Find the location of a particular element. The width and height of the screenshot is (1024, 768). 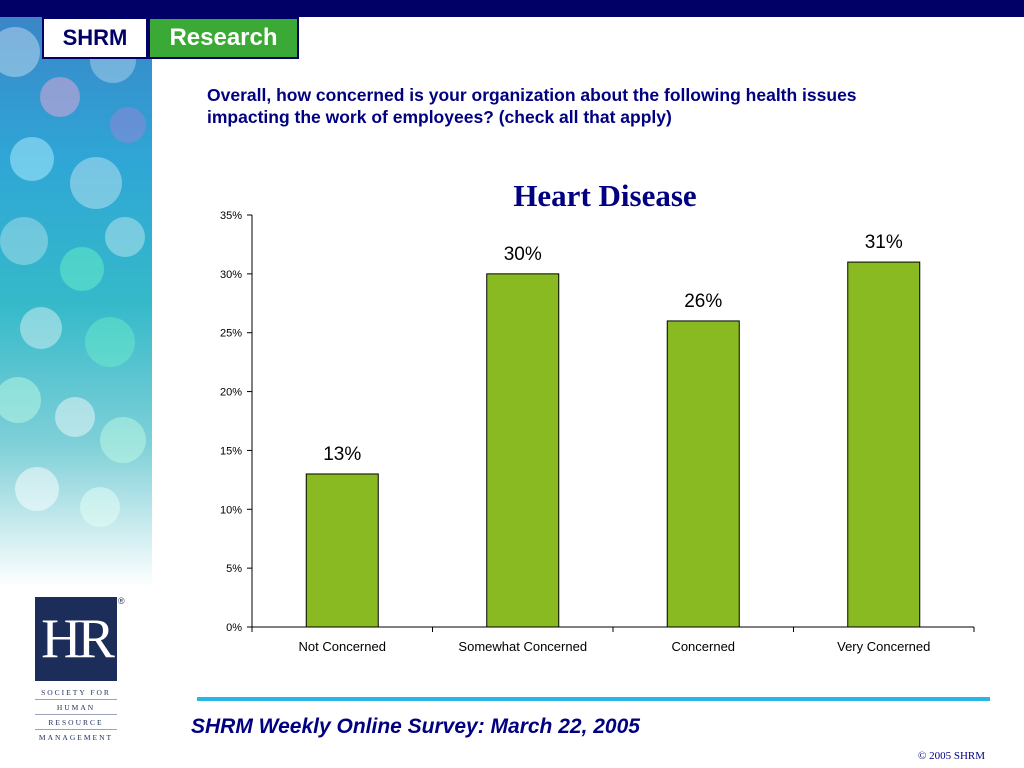

bar-value-label: 30% is located at coordinates (523, 254).